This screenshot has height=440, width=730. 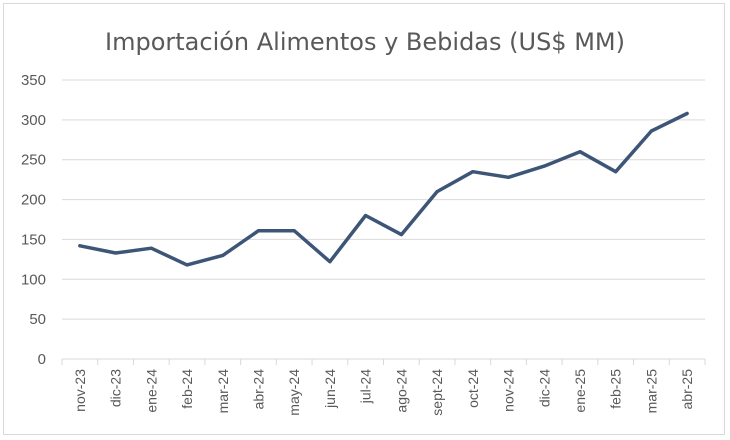 I want to click on chart-title: Importación Alimentos y Bebidas (US$ MM), so click(x=365, y=42).